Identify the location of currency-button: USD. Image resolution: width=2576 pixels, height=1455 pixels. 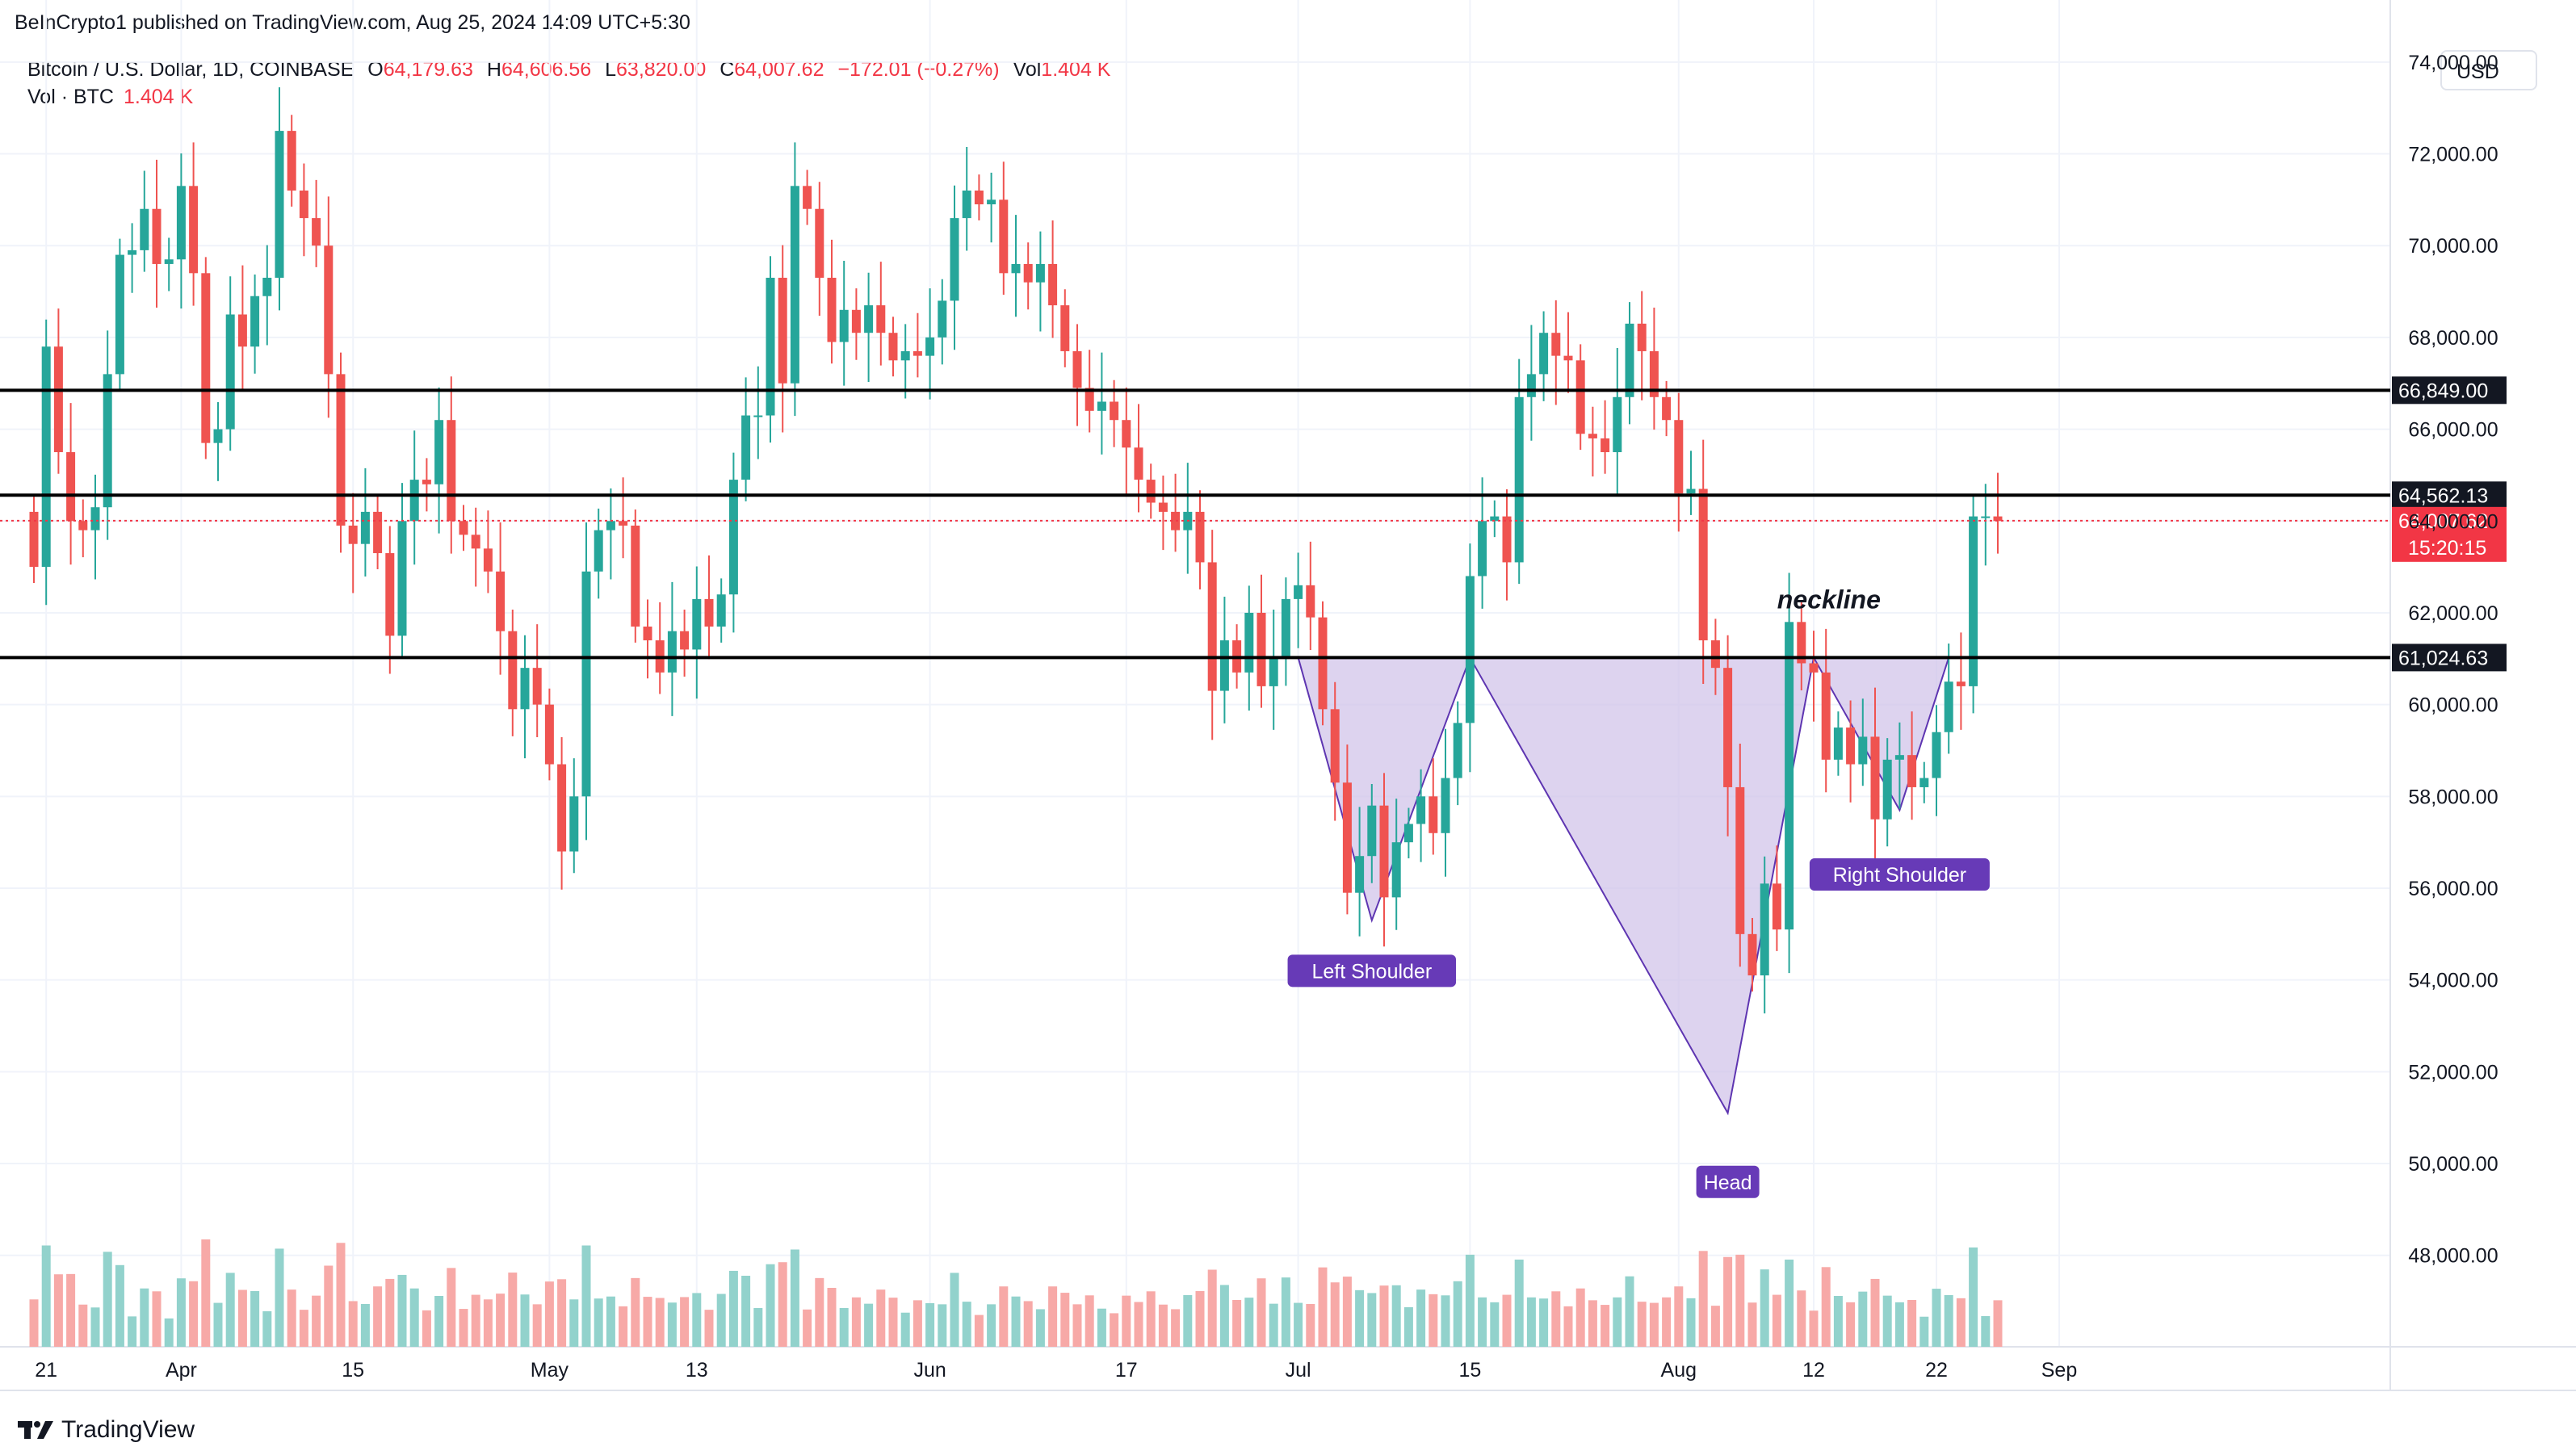
(2488, 70).